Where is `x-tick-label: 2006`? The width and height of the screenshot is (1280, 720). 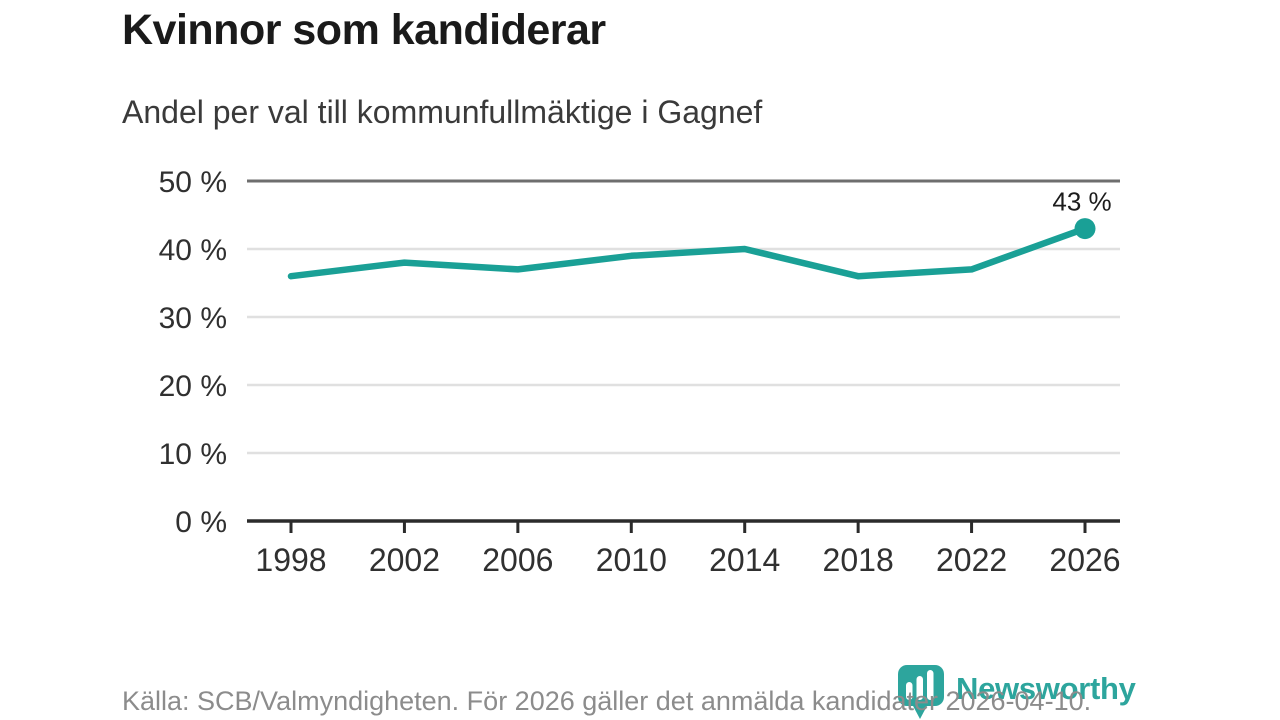 x-tick-label: 2006 is located at coordinates (517, 560).